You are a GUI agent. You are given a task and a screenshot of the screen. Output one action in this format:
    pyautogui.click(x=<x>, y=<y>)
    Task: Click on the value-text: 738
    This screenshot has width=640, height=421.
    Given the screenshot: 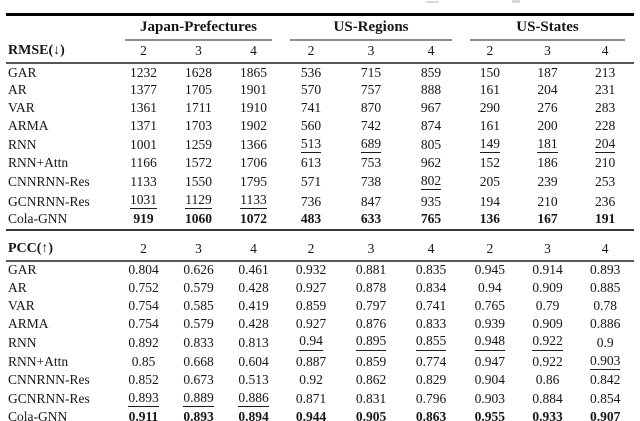 What is the action you would take?
    pyautogui.click(x=371, y=182)
    